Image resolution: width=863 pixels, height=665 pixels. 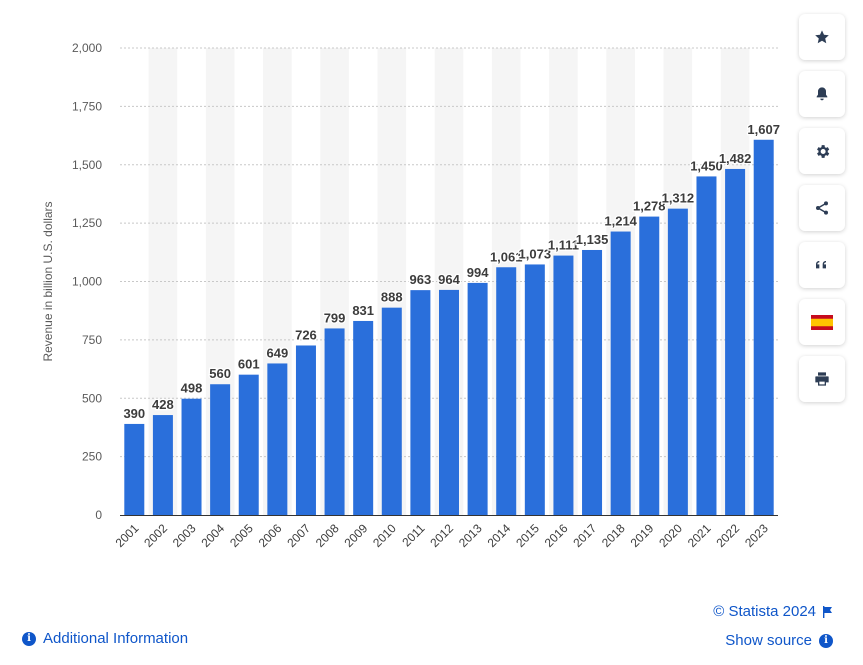 What do you see at coordinates (212, 535) in the screenshot?
I see `x-tick-label: 2004` at bounding box center [212, 535].